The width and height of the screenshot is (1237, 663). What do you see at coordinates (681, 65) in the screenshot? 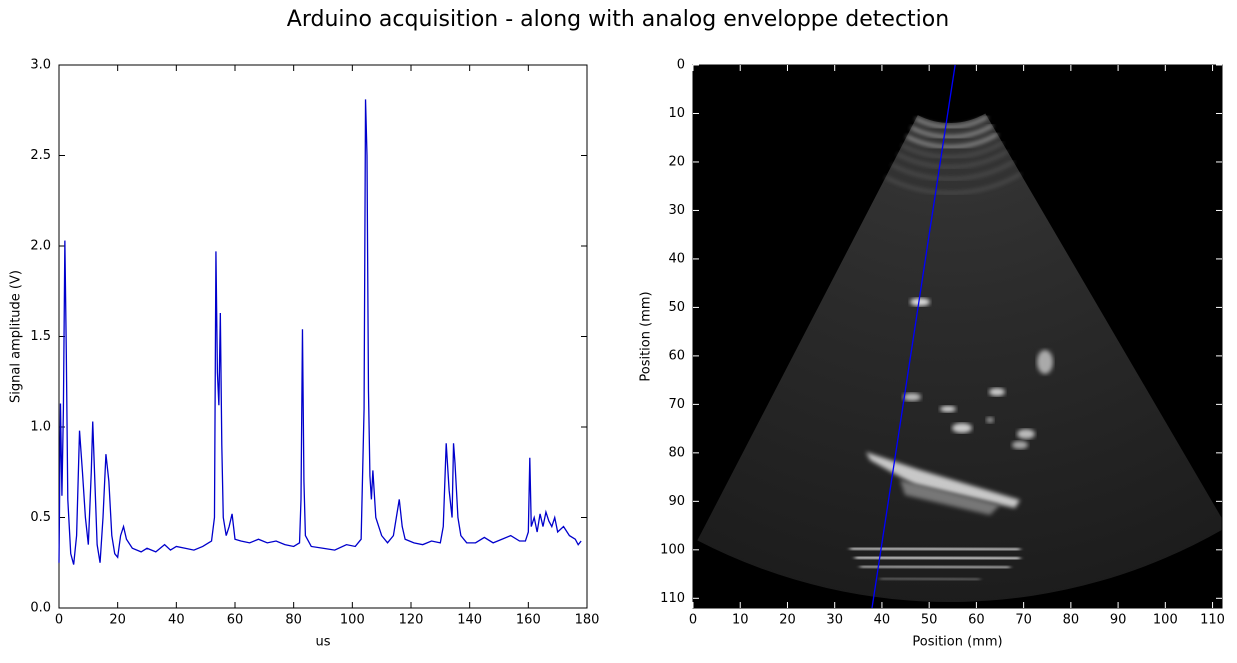
I see `y-tick-label: 0` at bounding box center [681, 65].